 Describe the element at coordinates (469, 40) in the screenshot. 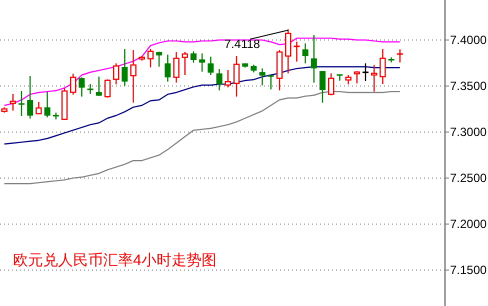

I see `y-tick-label: 7.4000` at that location.